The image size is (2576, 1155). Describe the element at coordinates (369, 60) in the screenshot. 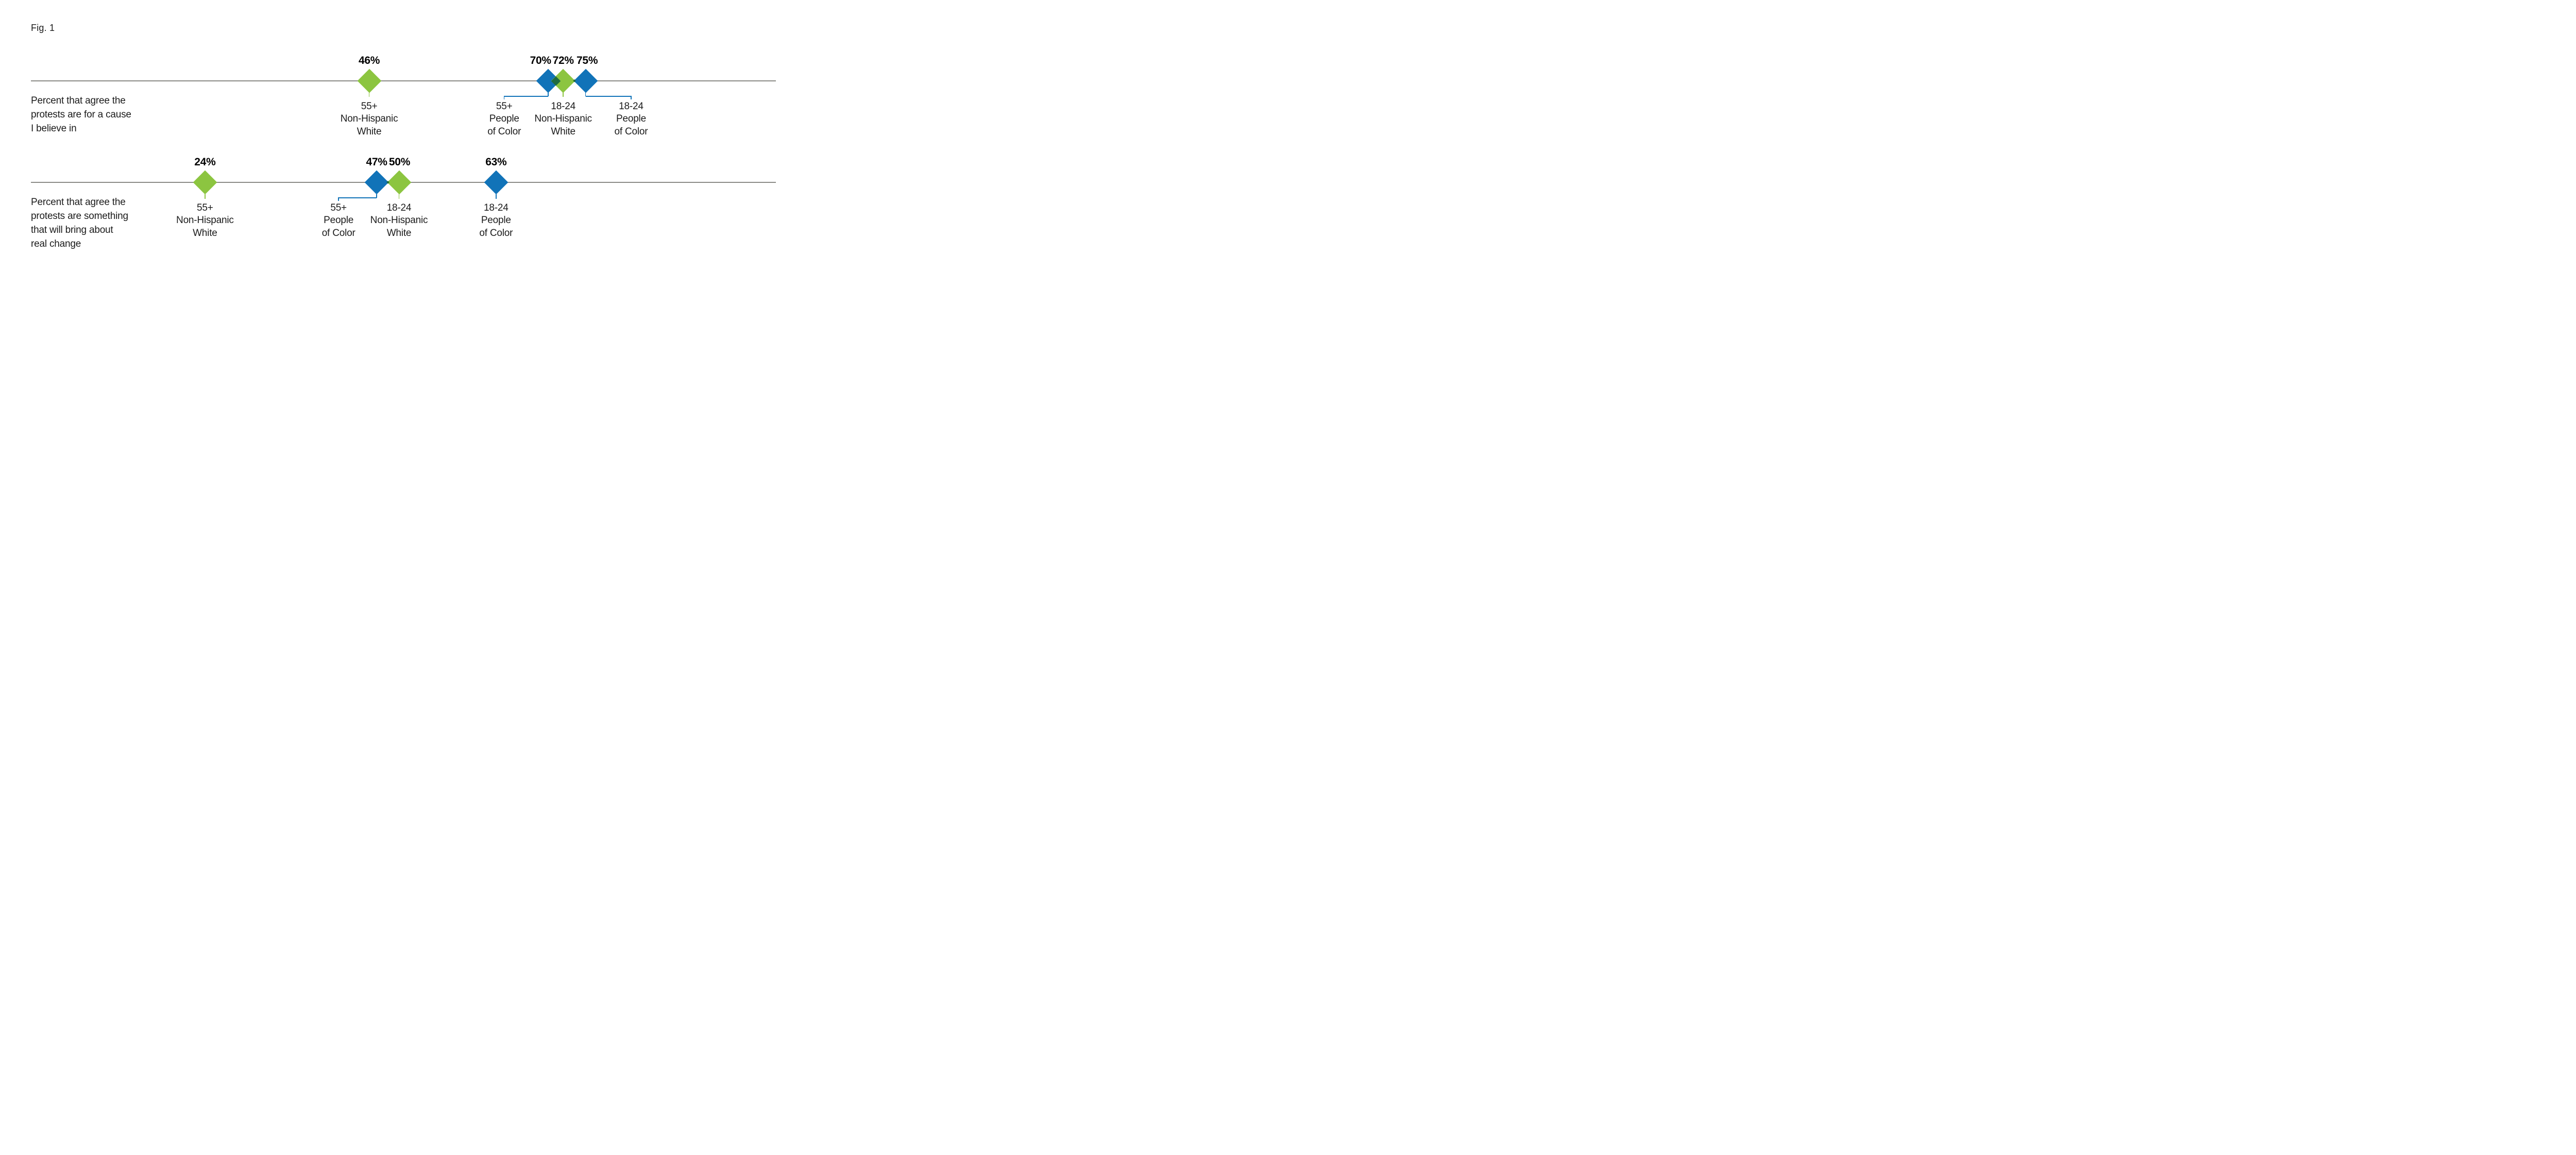

I see `value-label: 46%` at that location.